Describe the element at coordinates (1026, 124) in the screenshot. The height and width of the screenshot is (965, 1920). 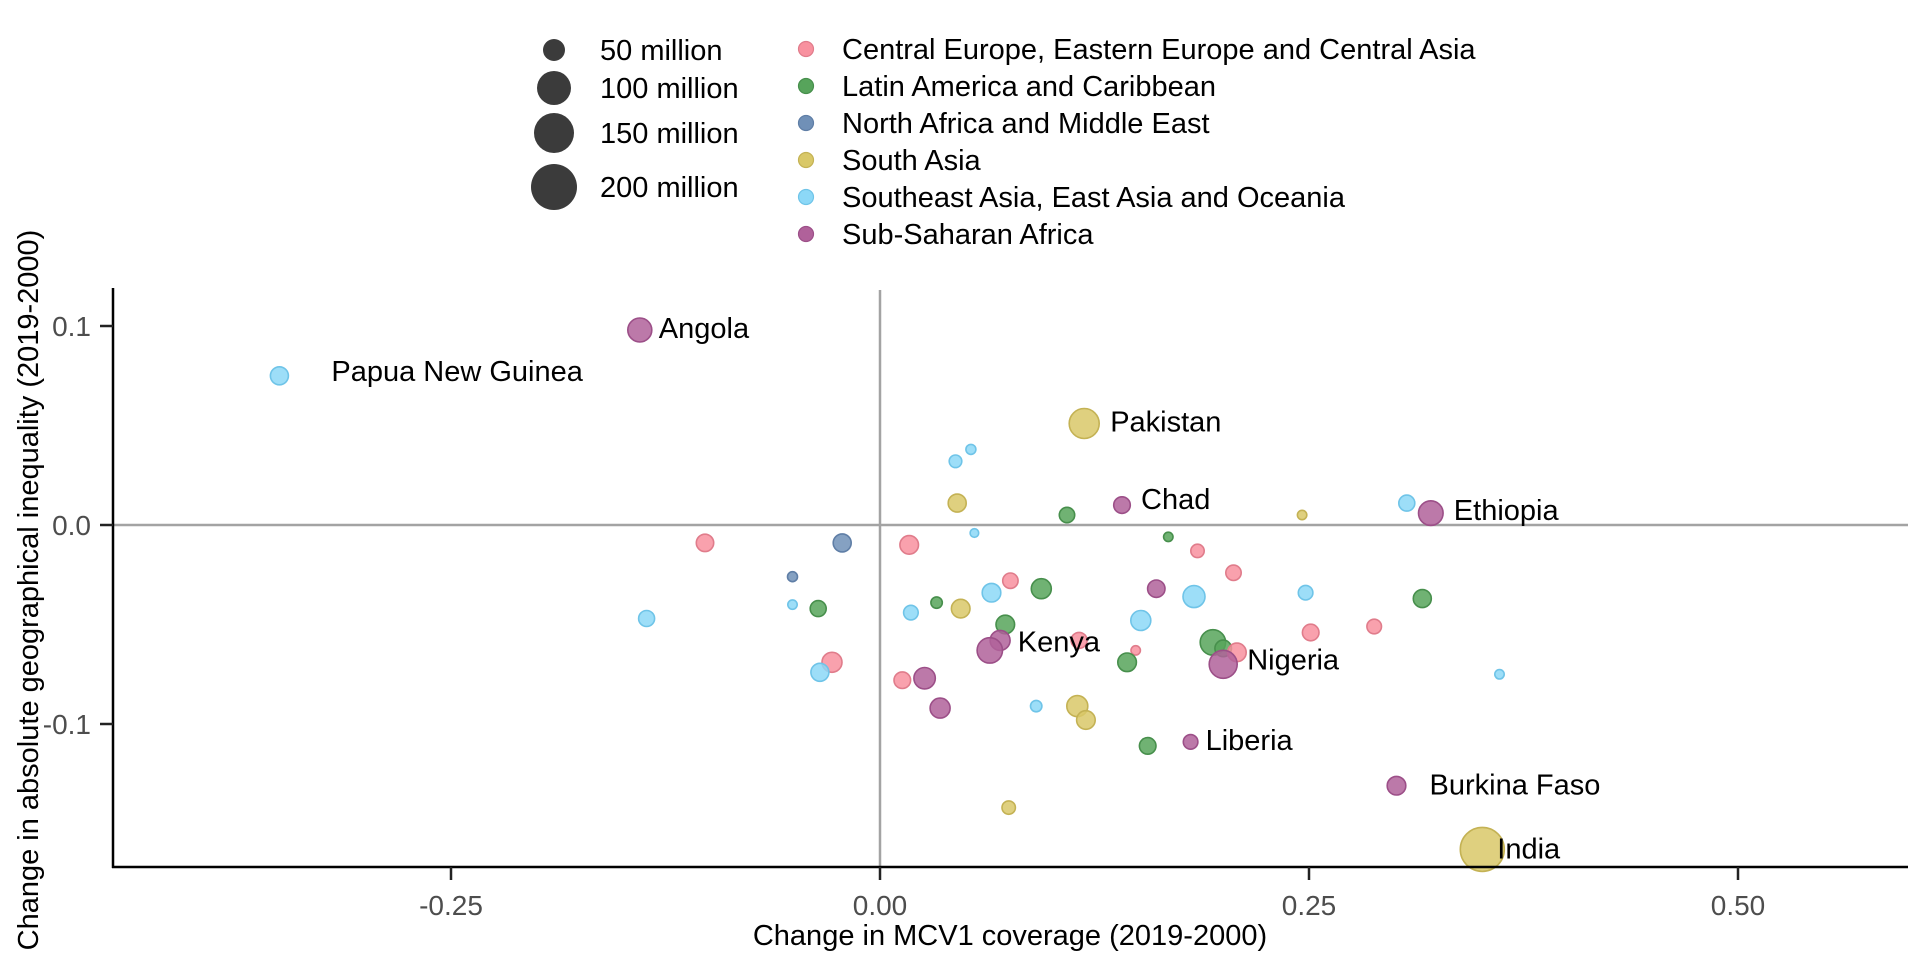
I see `color-legend-label: North Africa and Middle East` at that location.